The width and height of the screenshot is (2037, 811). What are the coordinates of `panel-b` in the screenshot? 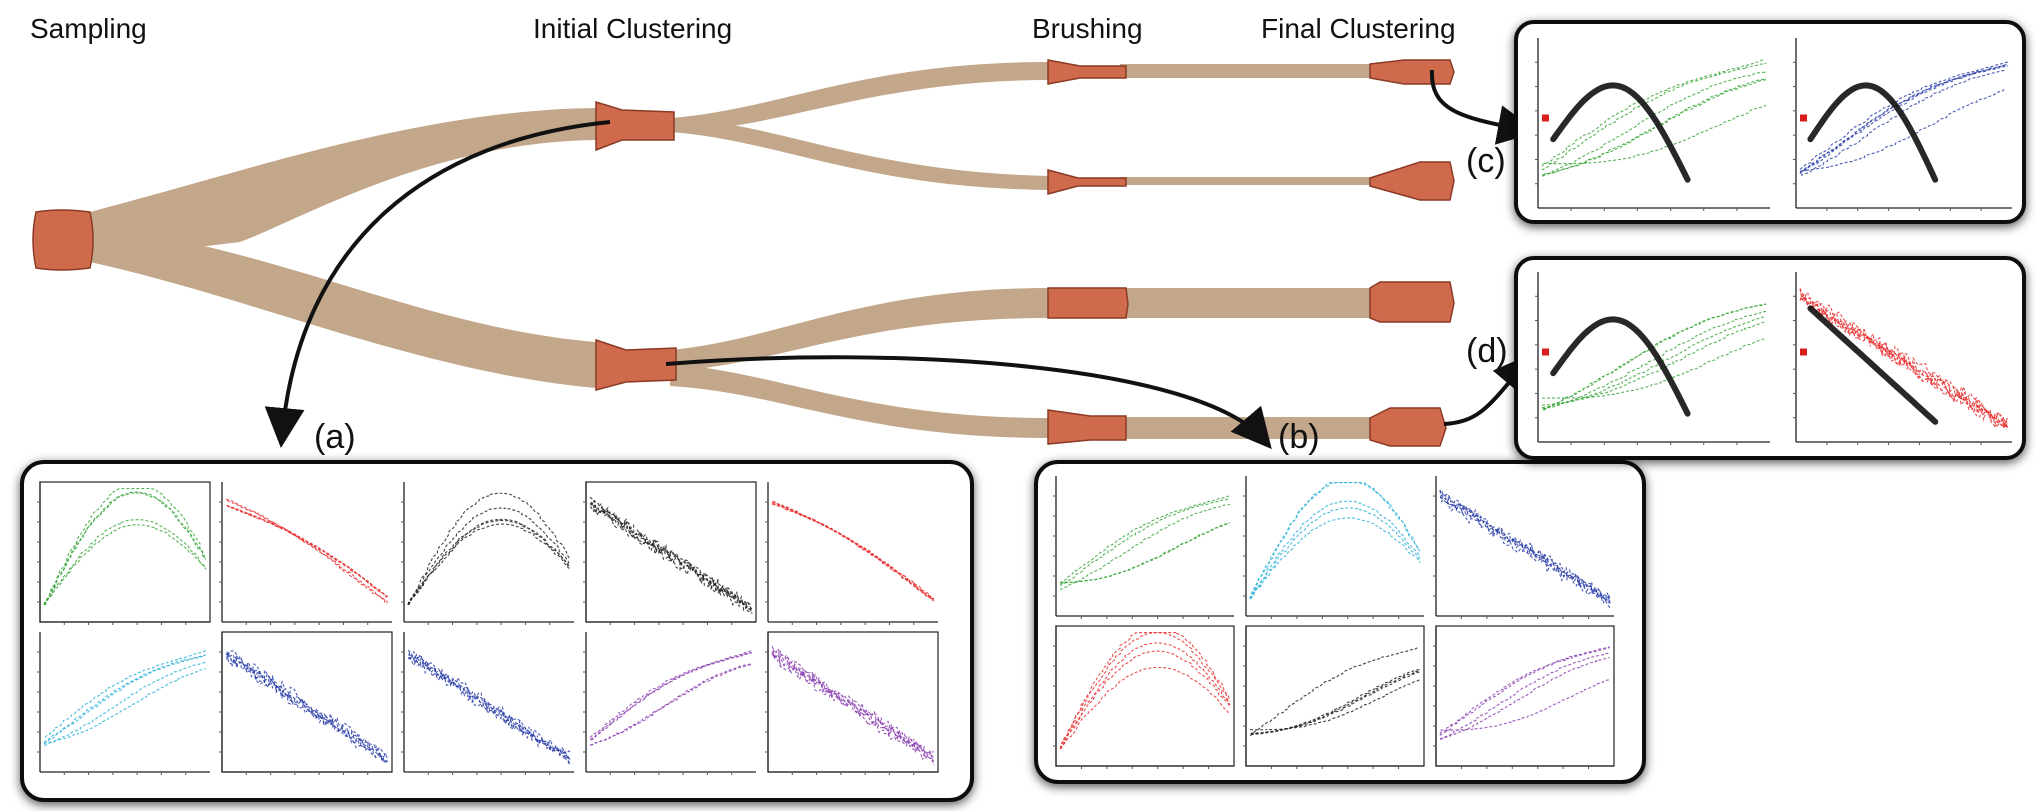 It's located at (1340, 622).